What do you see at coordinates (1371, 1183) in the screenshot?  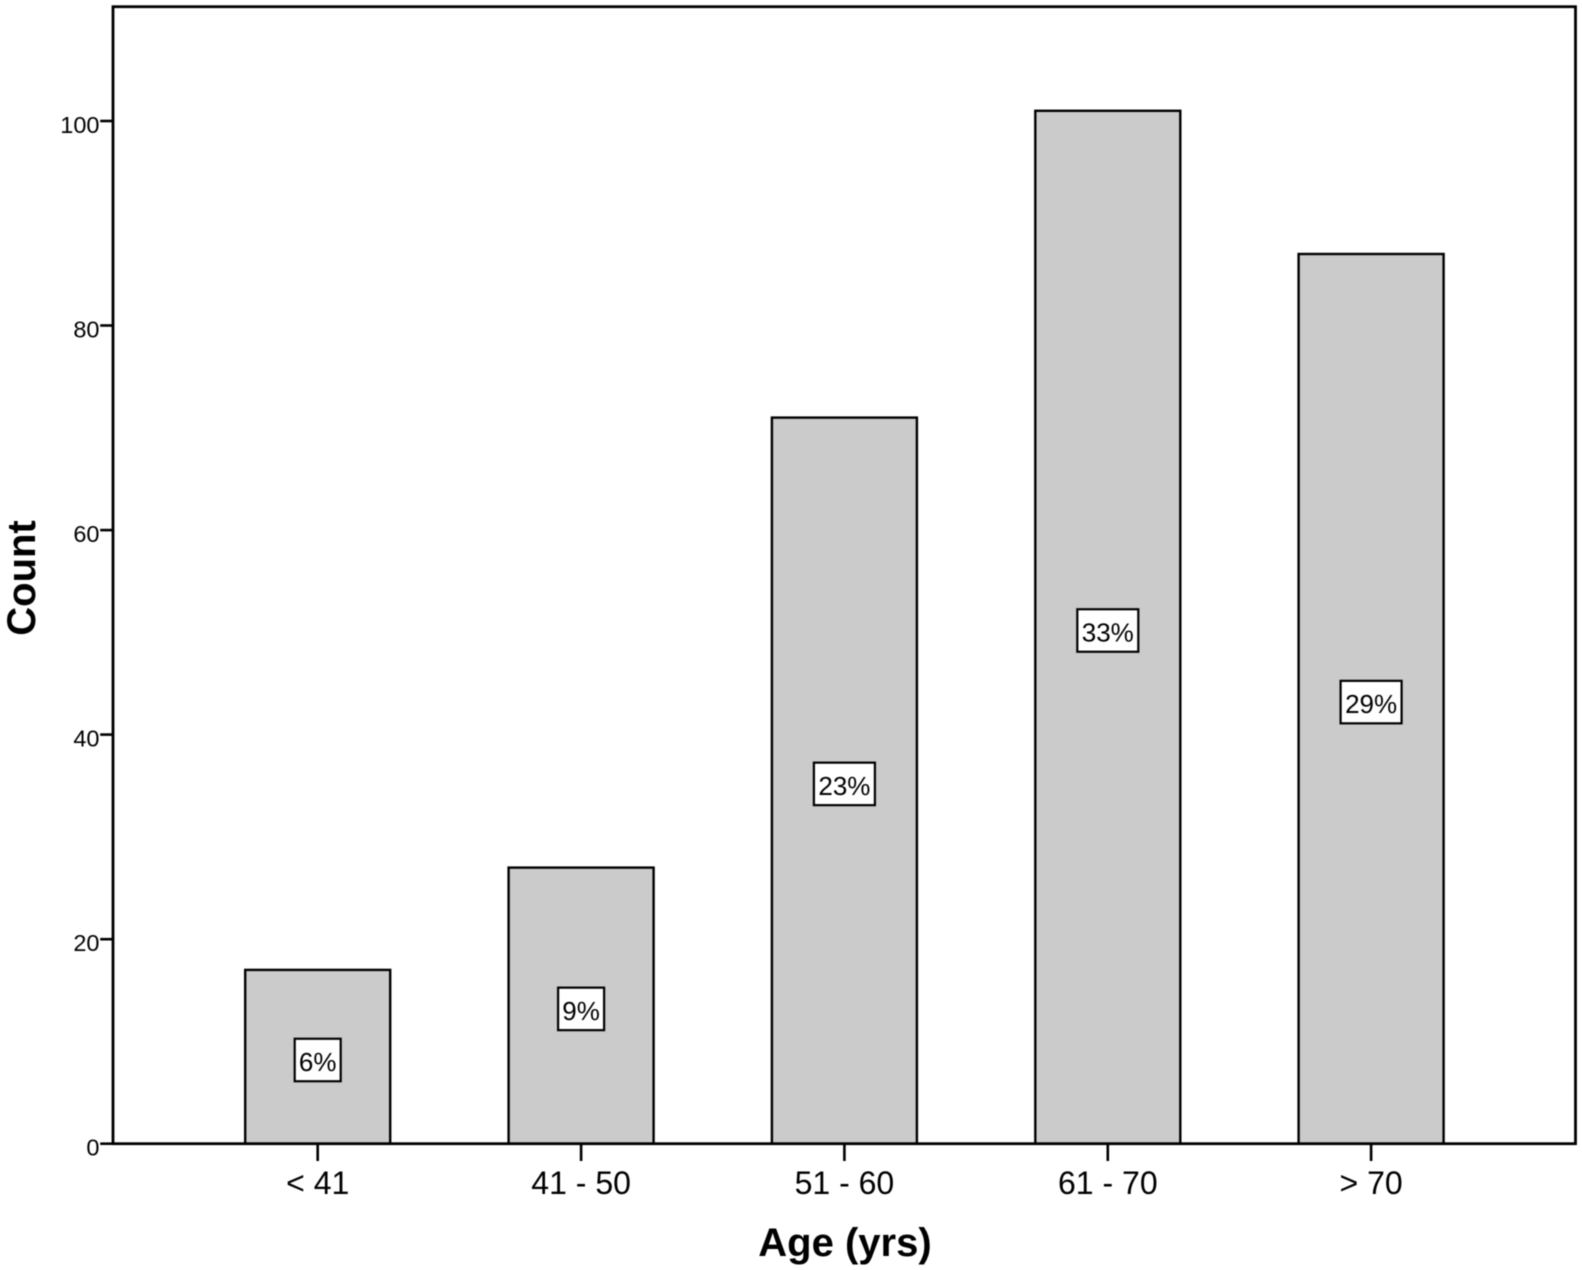 I see `svg-text: > 70` at bounding box center [1371, 1183].